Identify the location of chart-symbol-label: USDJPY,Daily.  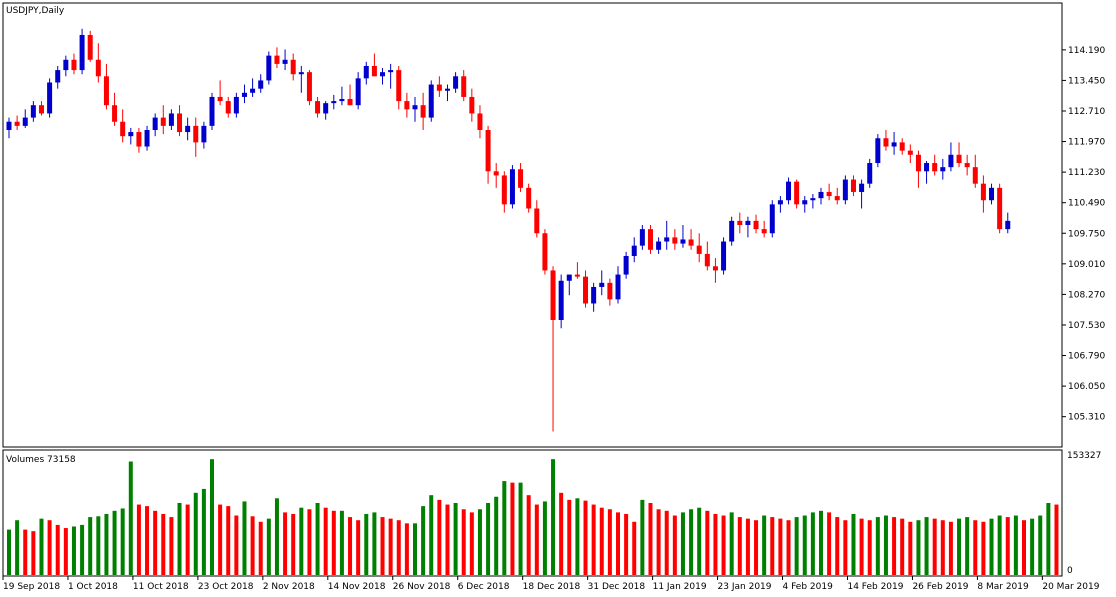
(35, 11).